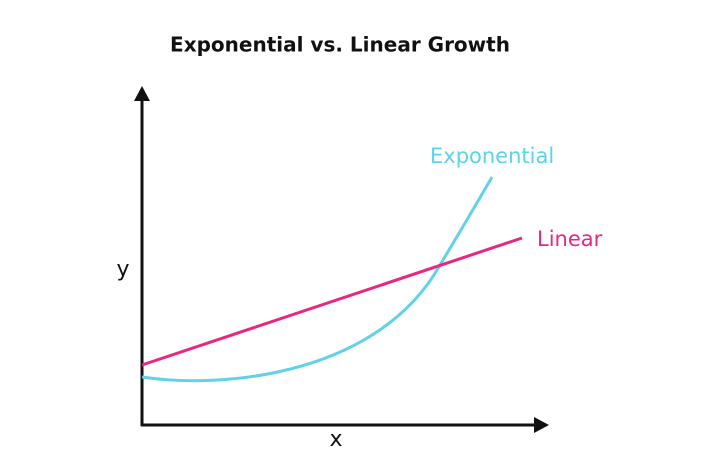 This screenshot has height=474, width=710. I want to click on exponential-label: Exponential, so click(492, 156).